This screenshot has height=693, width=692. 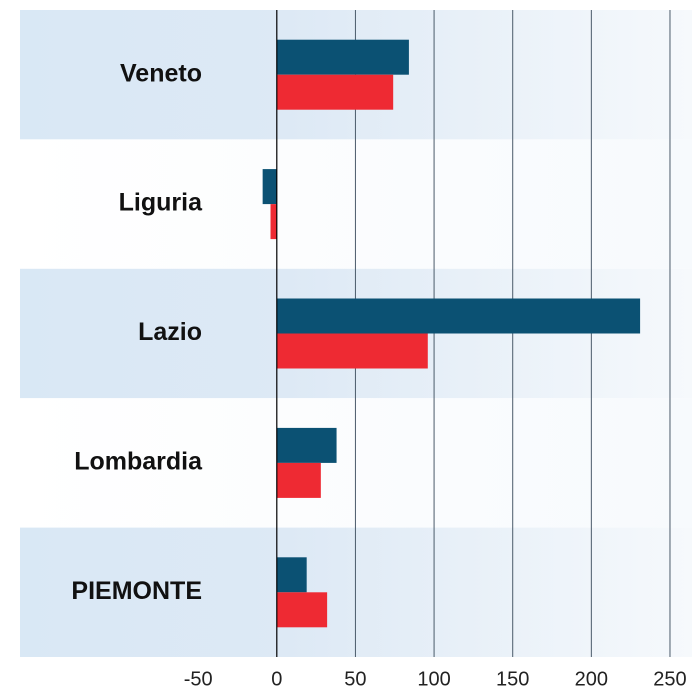 I want to click on x-tick-label: 200, so click(x=591, y=679).